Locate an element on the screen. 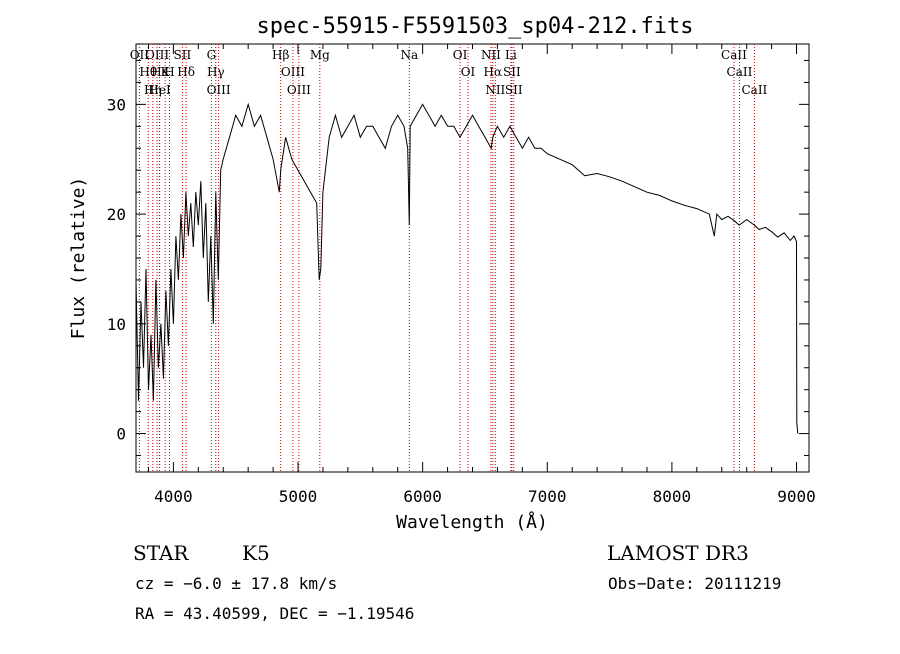 Image resolution: width=900 pixels, height=654 pixels. y-tick-label: 30 is located at coordinates (116, 104).